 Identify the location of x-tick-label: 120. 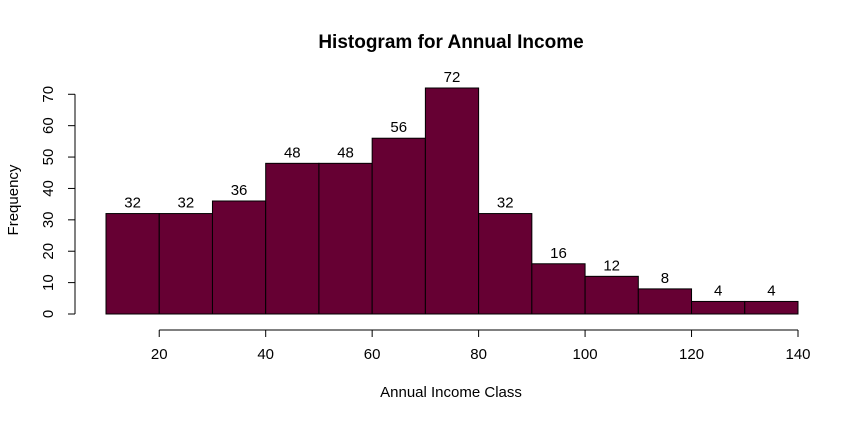
(691, 354).